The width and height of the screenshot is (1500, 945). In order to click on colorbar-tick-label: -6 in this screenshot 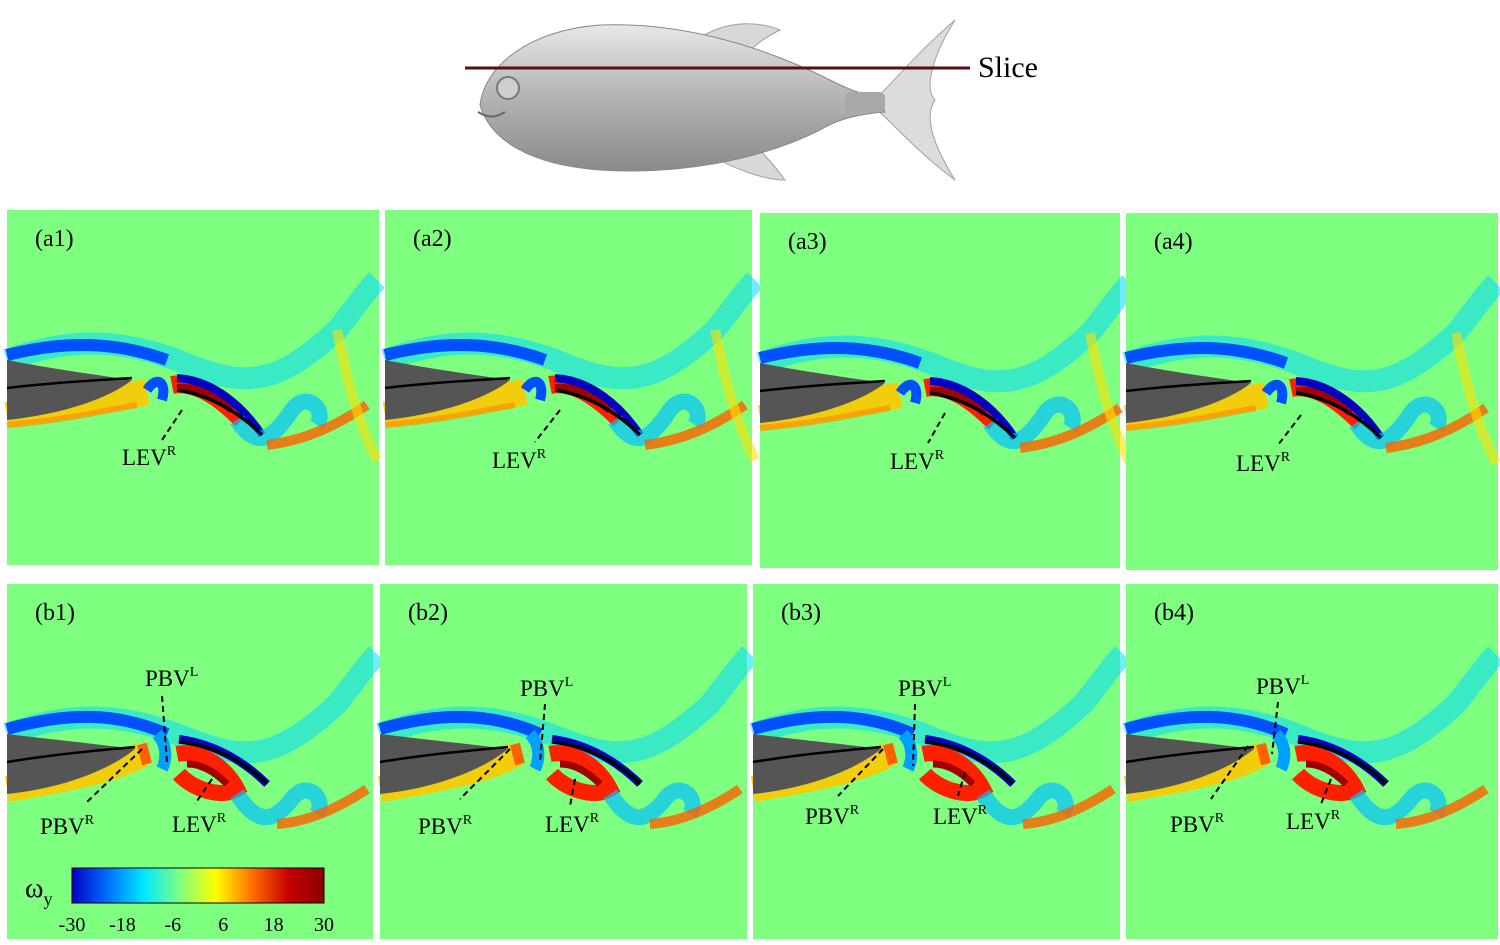, I will do `click(172, 925)`.